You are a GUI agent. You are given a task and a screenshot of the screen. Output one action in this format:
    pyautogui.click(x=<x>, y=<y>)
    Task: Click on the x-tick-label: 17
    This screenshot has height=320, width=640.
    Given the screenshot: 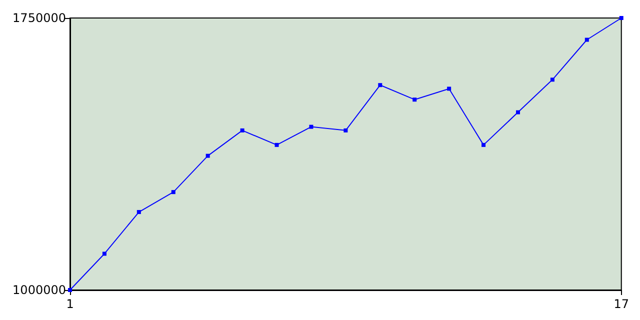 What is the action you would take?
    pyautogui.click(x=622, y=304)
    